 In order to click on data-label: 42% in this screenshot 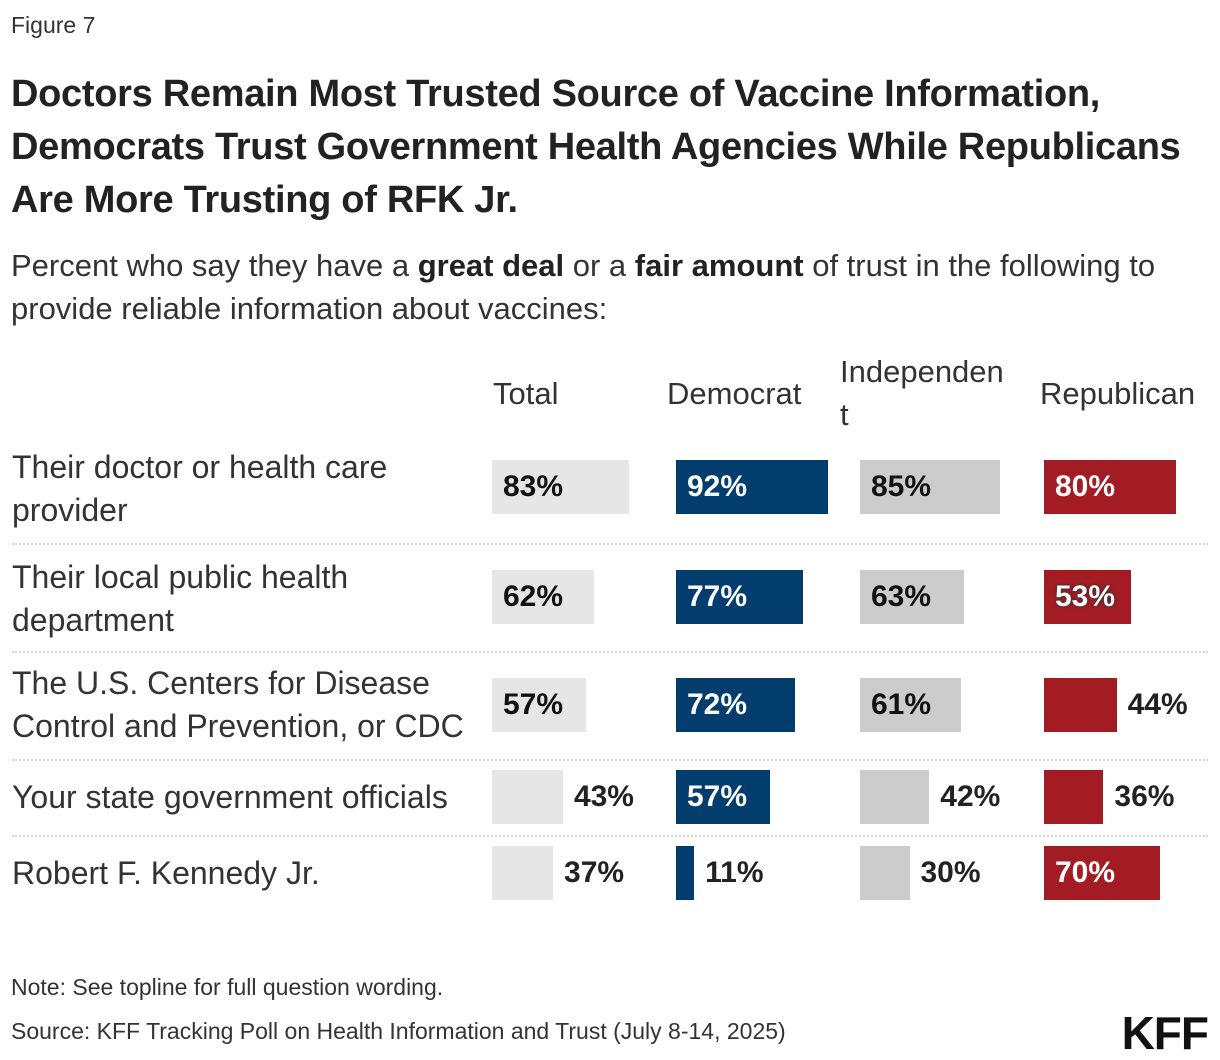, I will do `click(970, 796)`.